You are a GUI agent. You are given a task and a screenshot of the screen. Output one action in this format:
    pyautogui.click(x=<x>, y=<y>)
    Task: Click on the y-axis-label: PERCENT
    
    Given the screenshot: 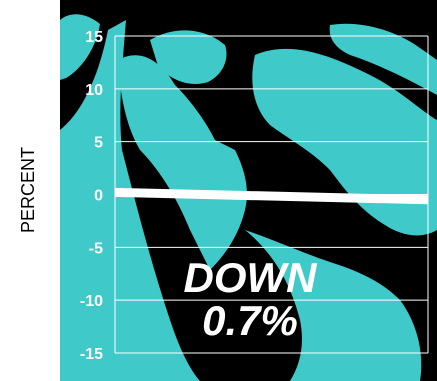 What is the action you would take?
    pyautogui.click(x=28, y=190)
    